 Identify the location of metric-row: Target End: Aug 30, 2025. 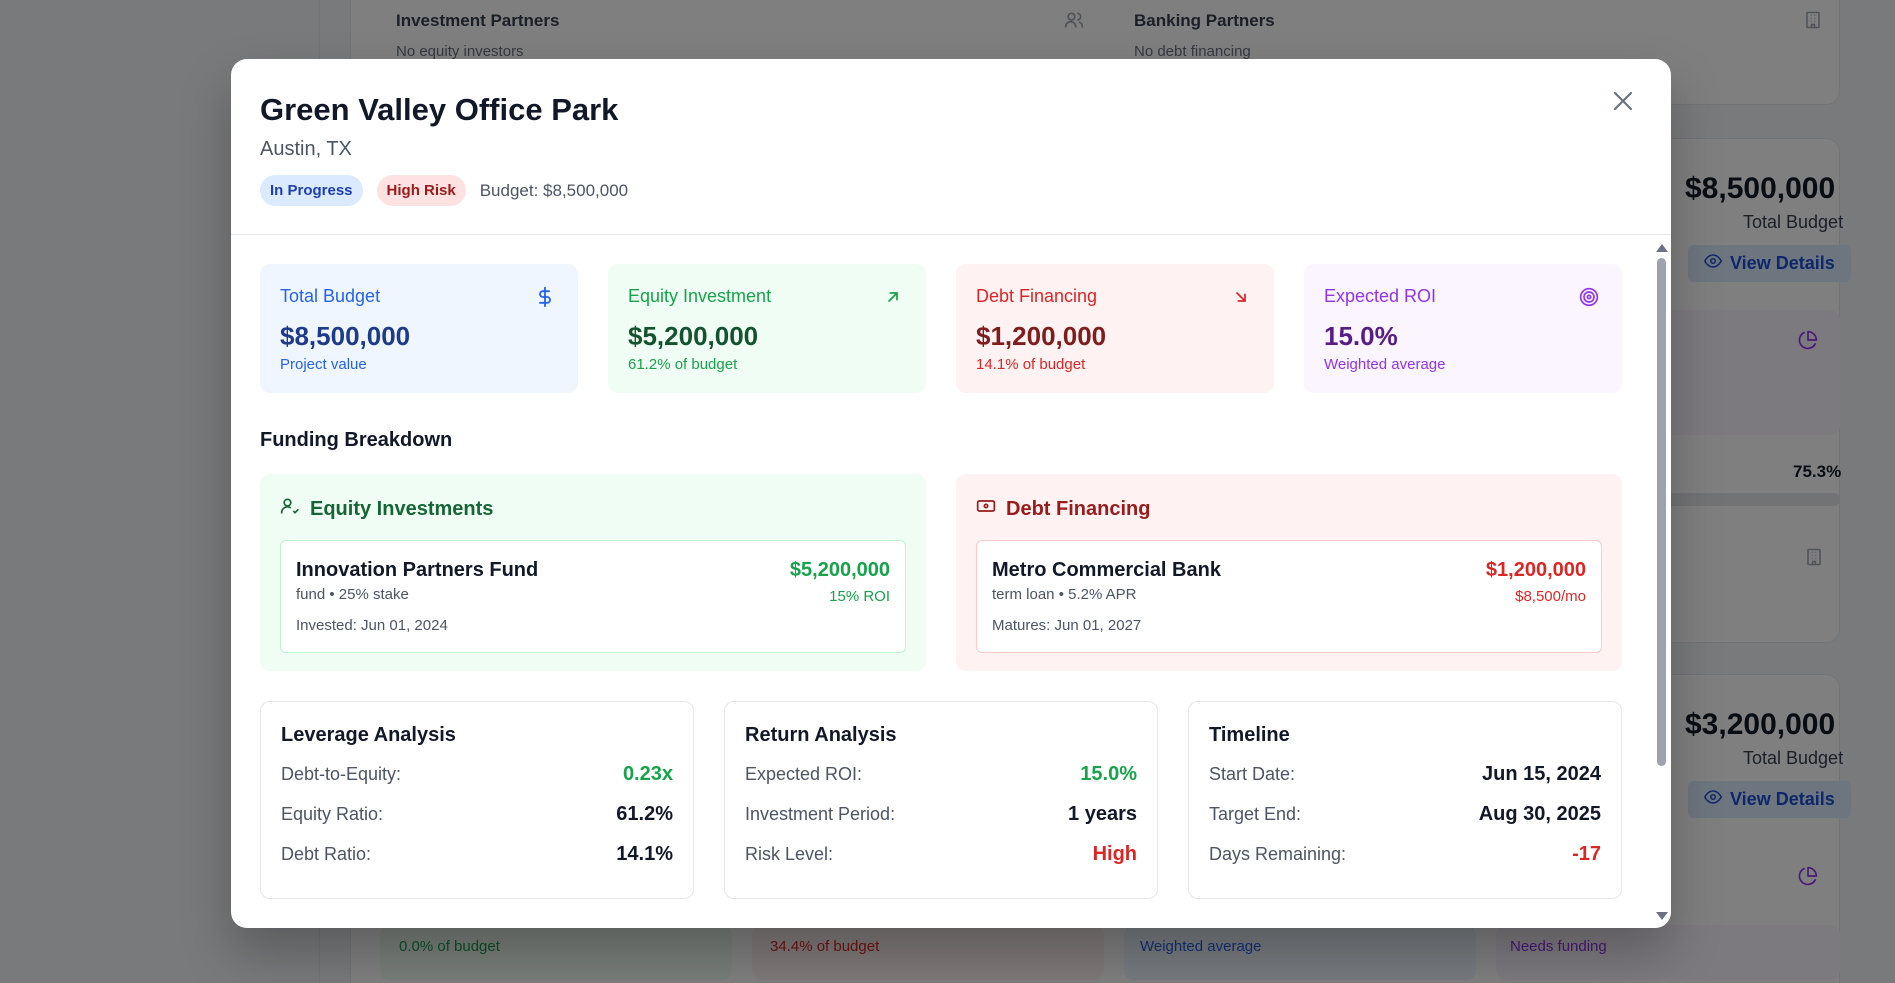
(1405, 814).